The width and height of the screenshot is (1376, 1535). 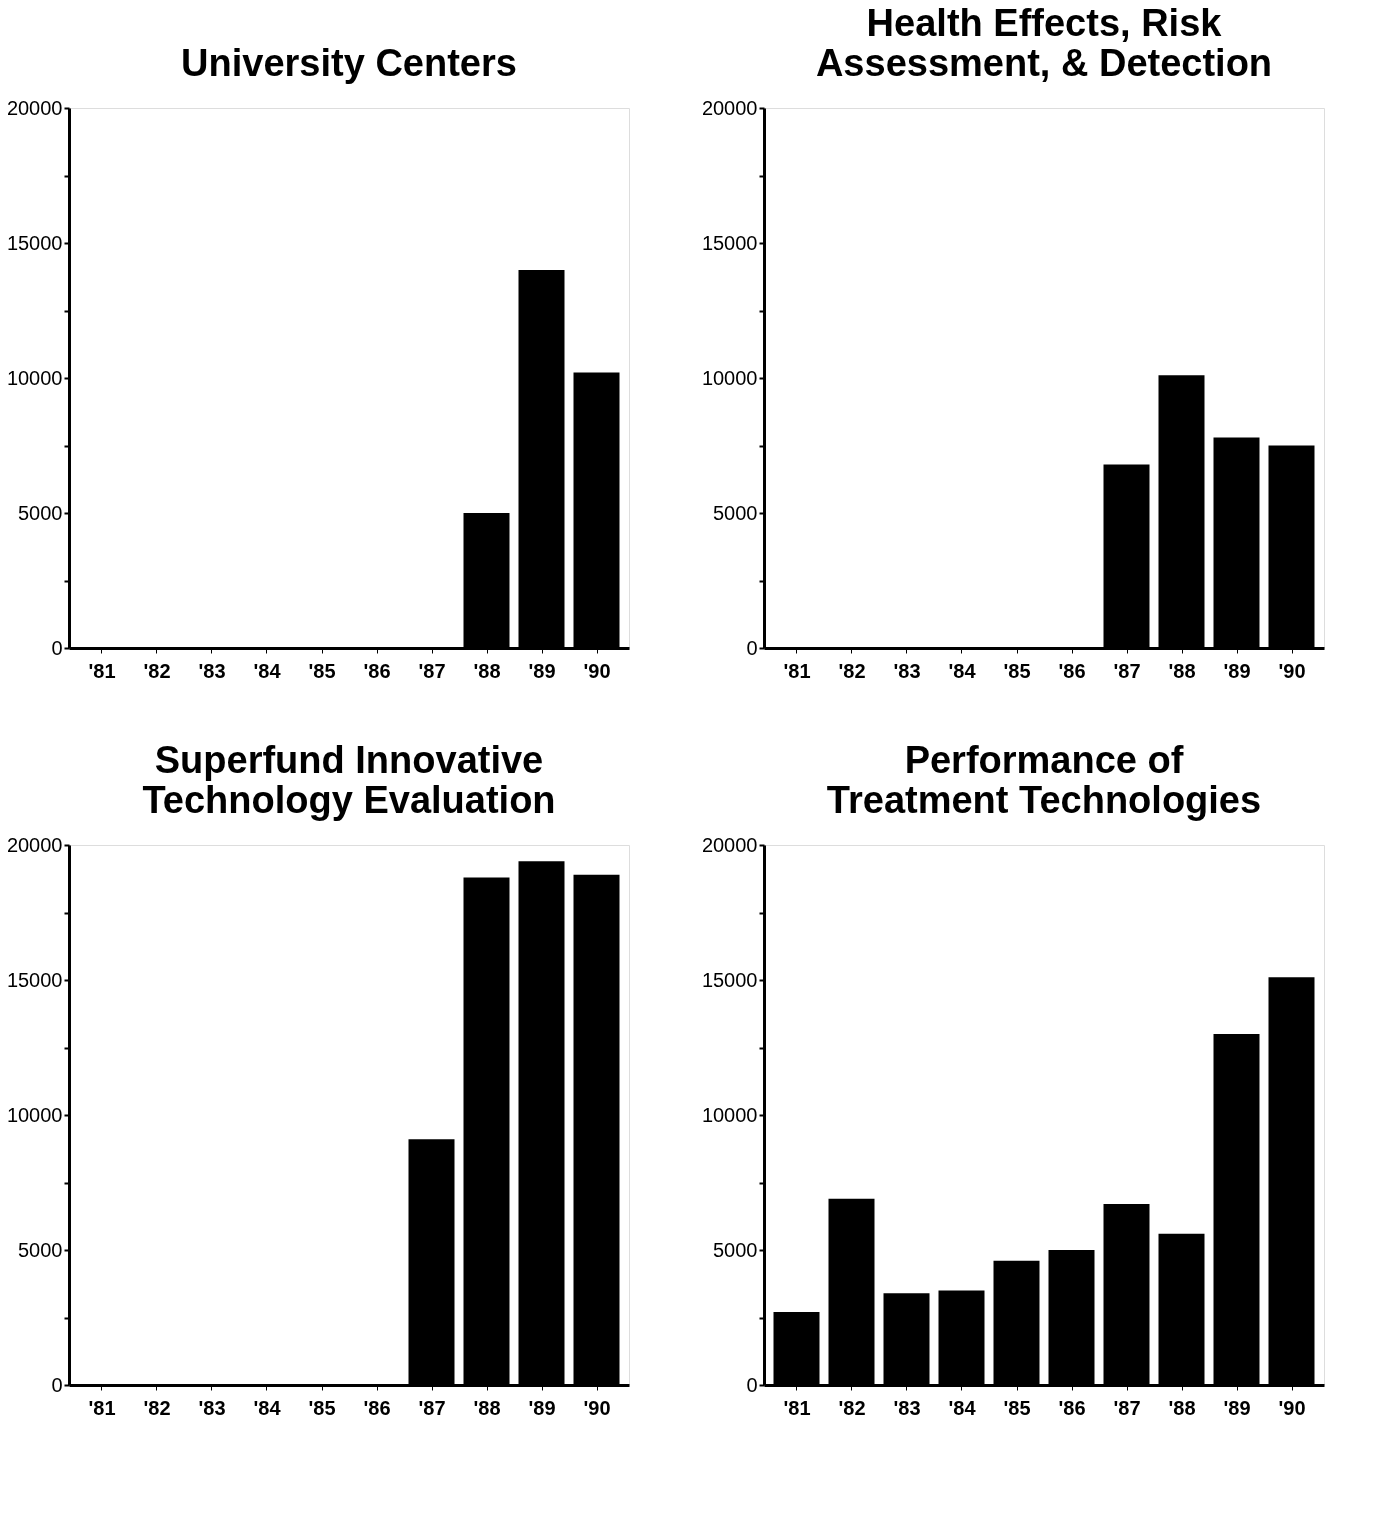 What do you see at coordinates (1044, 43) in the screenshot?
I see `chart-title: Health Effects, Risk Assessment, & Detection` at bounding box center [1044, 43].